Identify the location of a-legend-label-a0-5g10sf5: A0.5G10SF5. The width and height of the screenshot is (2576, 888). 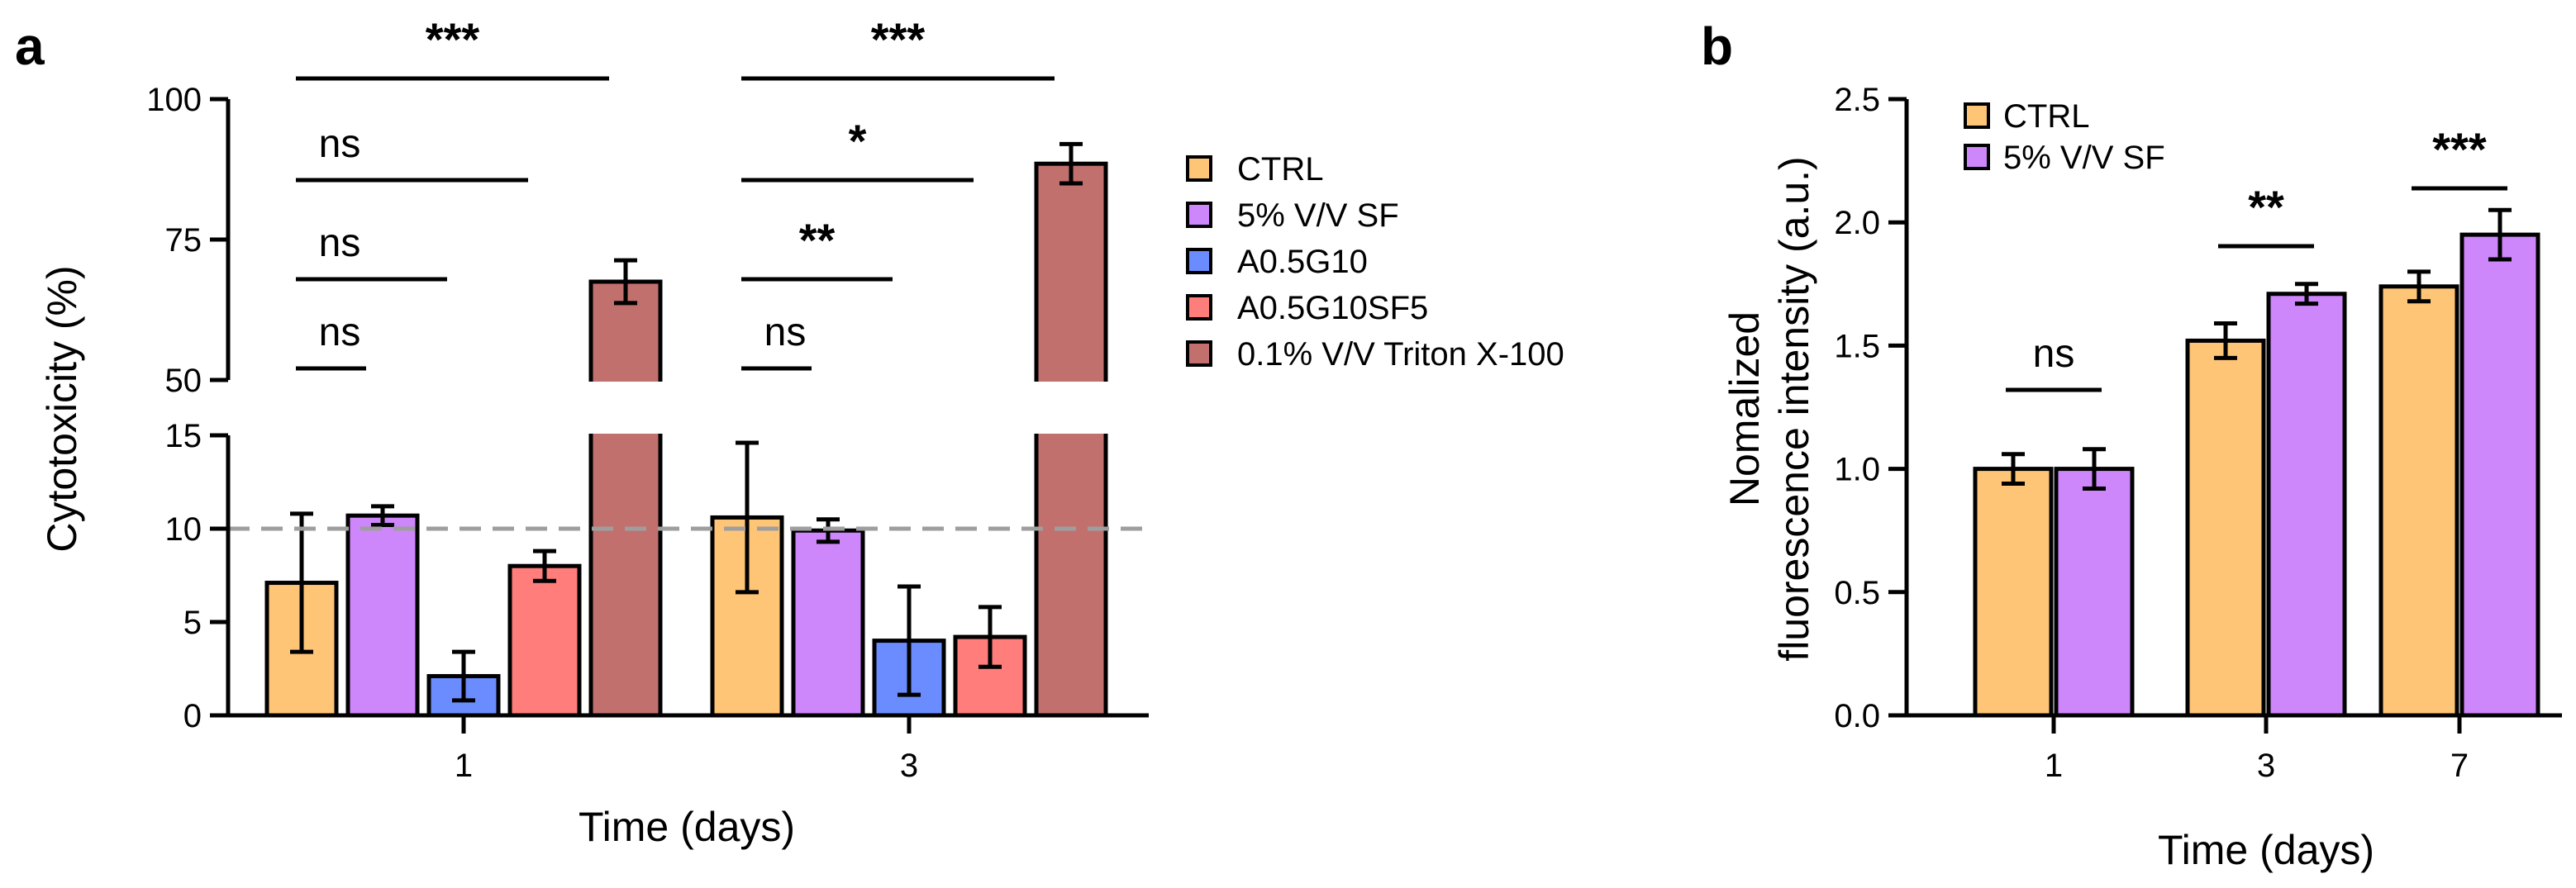
(1332, 308).